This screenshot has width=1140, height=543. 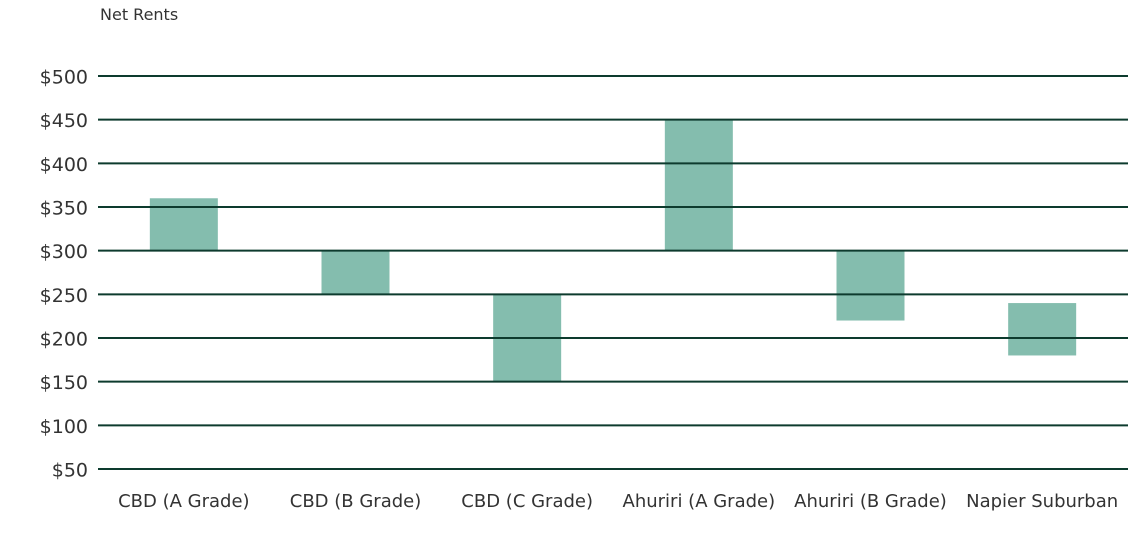 What do you see at coordinates (527, 501) in the screenshot?
I see `x-tick-label: CBD (C Grade)` at bounding box center [527, 501].